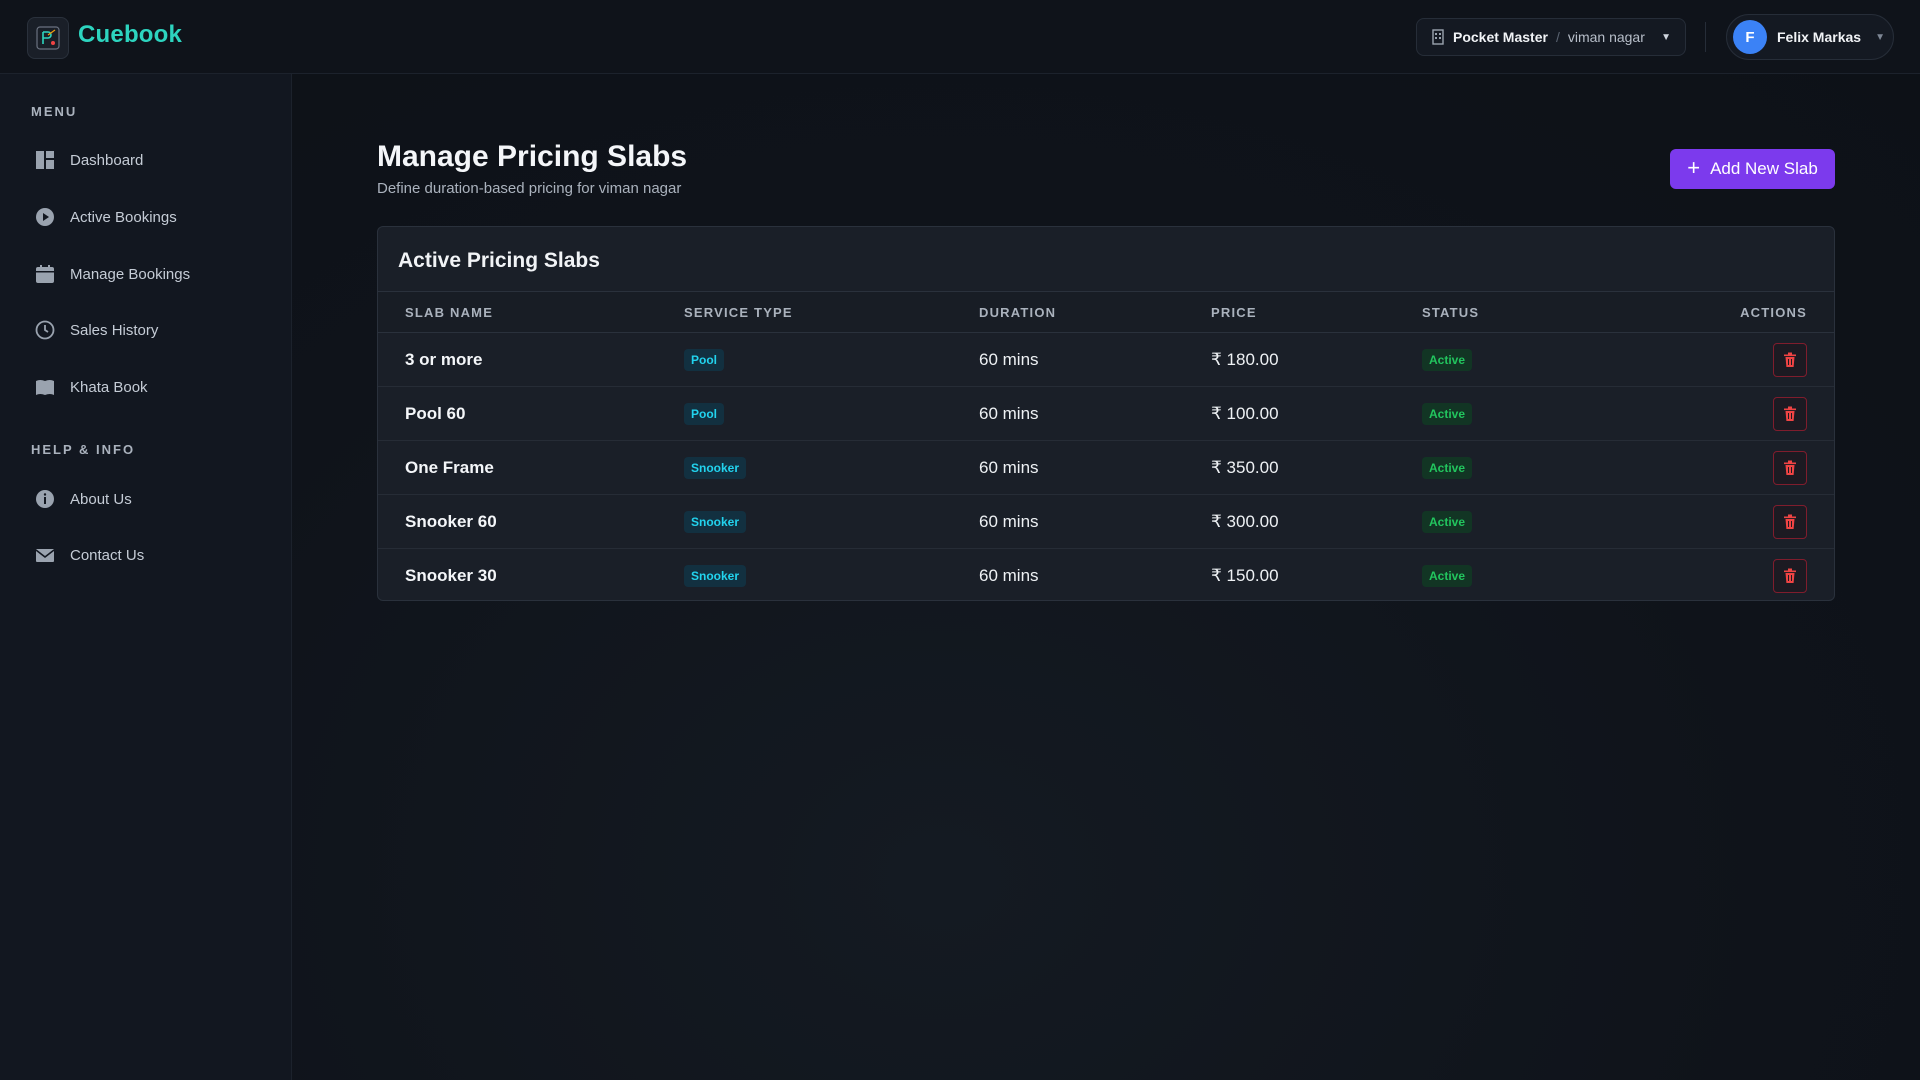 The width and height of the screenshot is (1920, 1080). What do you see at coordinates (54, 111) in the screenshot?
I see `menu-section-title: MENU` at bounding box center [54, 111].